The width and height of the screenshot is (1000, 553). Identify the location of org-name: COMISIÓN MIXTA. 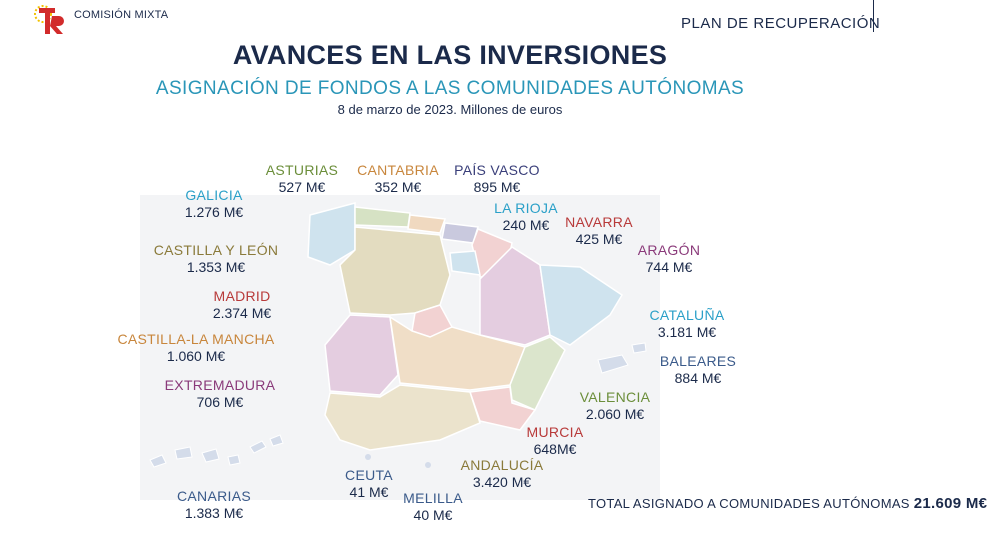
(121, 15).